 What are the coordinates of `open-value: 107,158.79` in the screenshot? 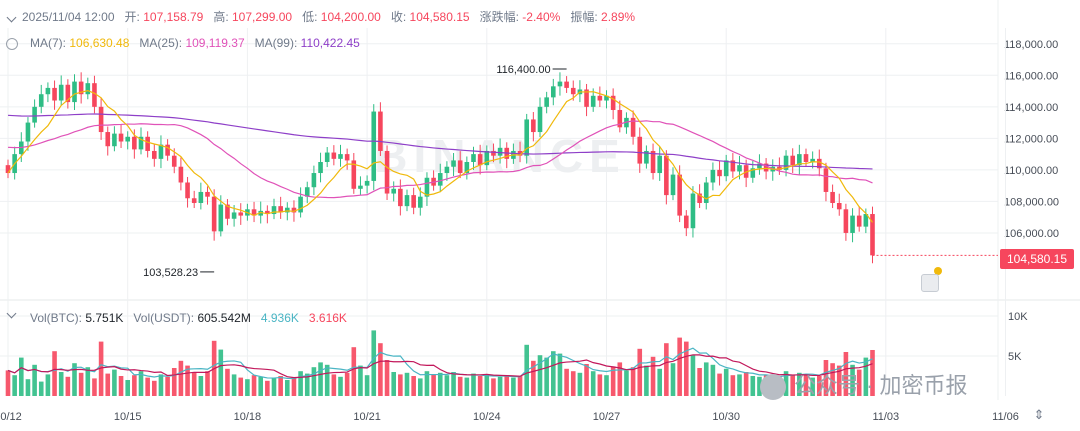 It's located at (173, 17).